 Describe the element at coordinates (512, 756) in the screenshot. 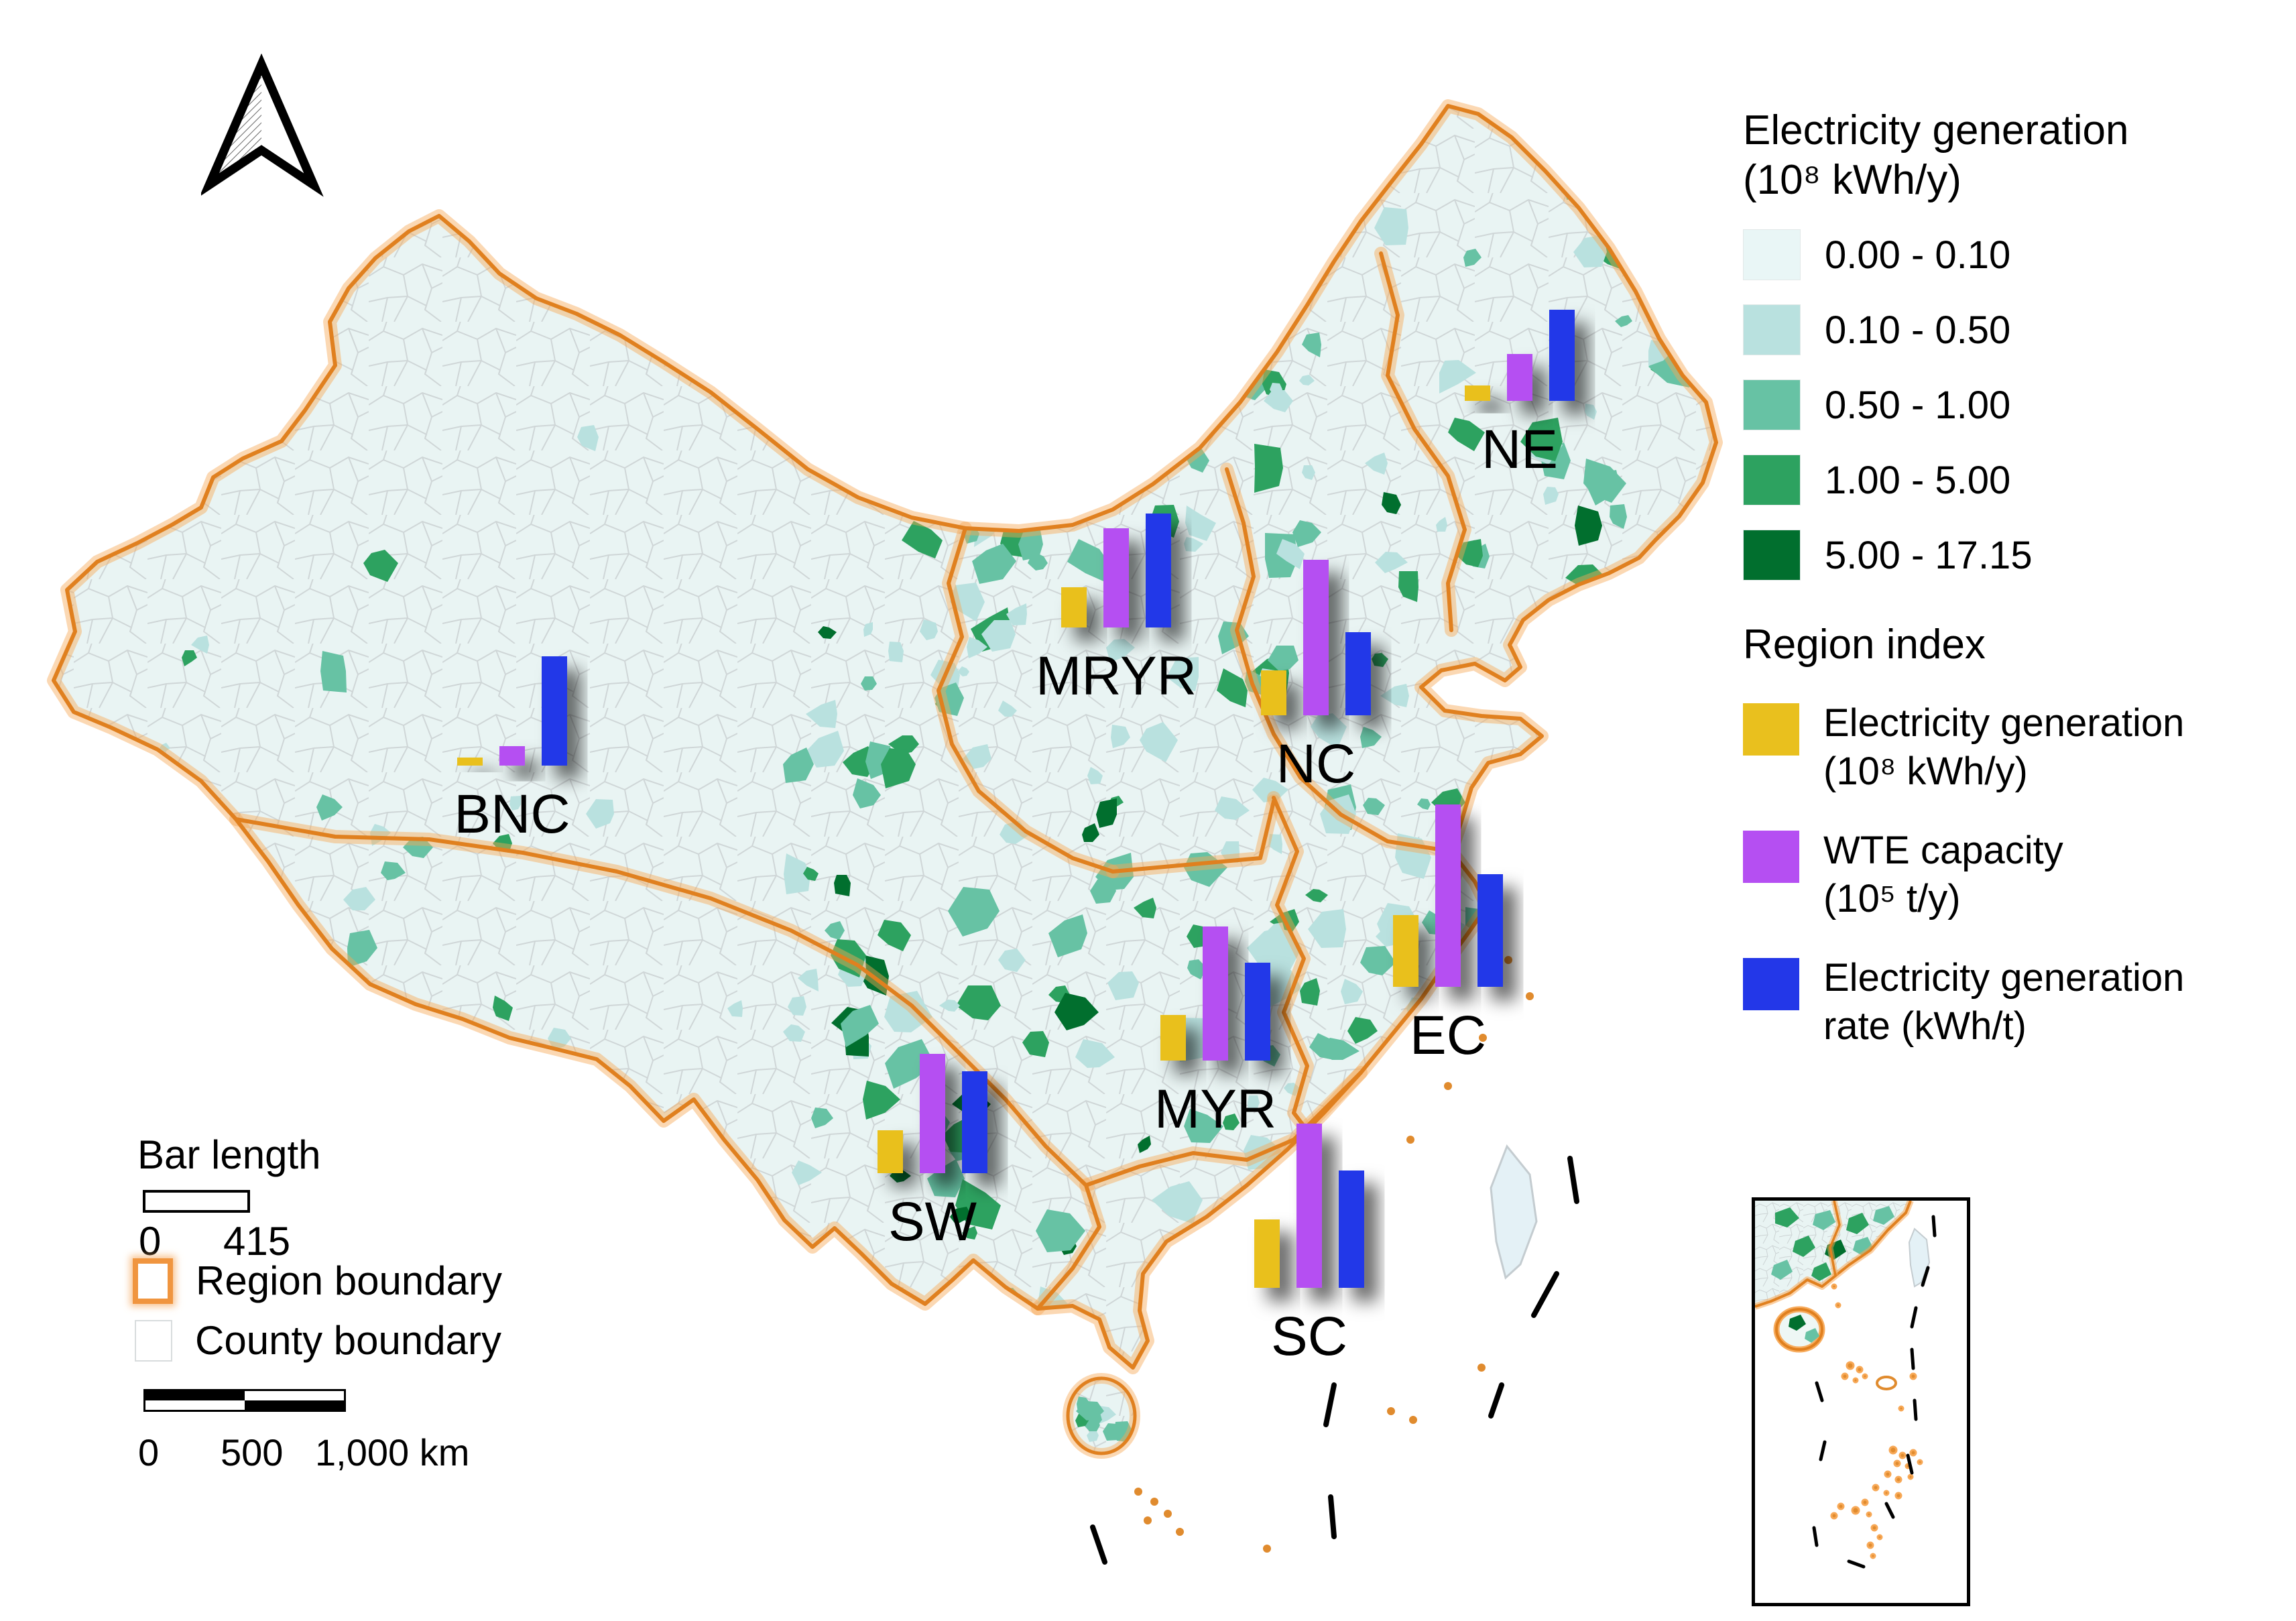

I see `bar-BNC-capacity` at that location.